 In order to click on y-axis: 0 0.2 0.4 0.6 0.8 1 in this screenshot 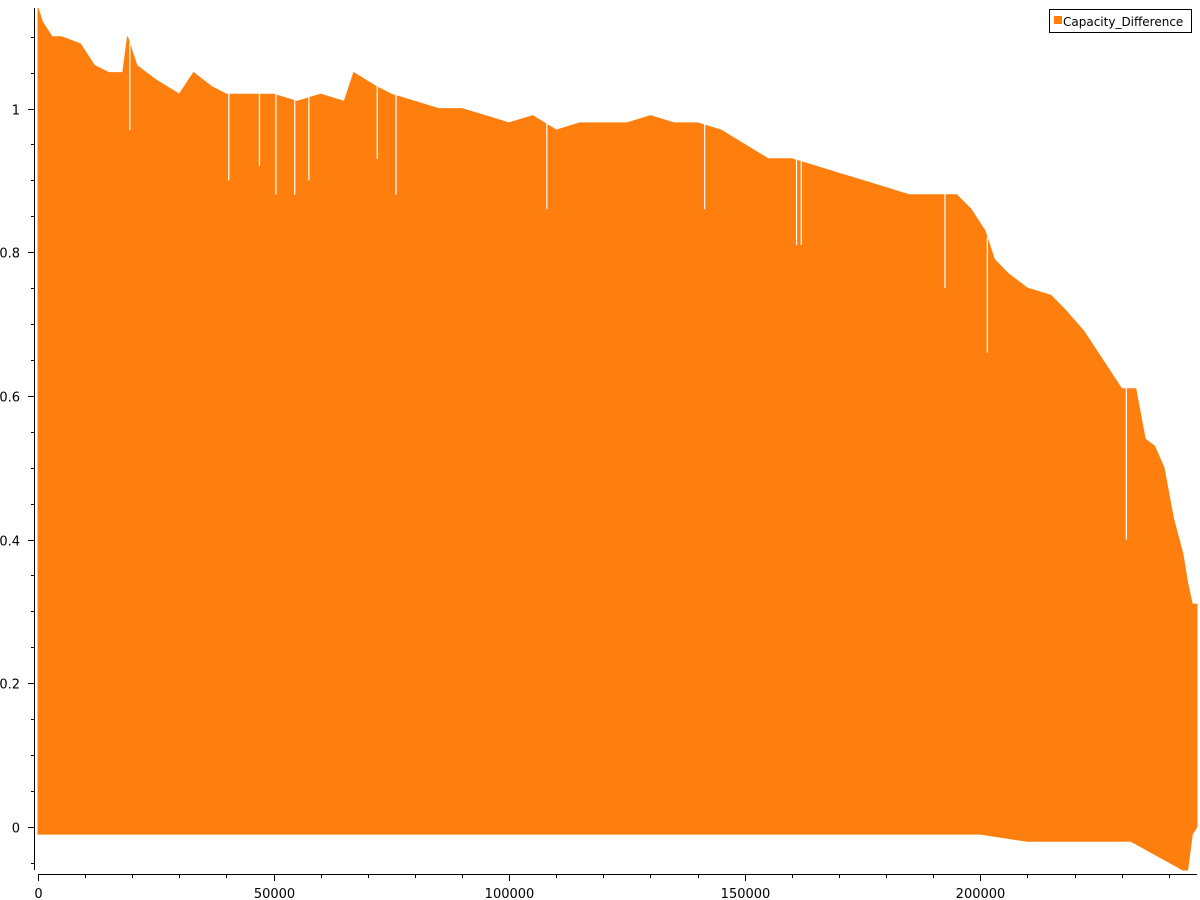, I will do `click(17, 439)`.